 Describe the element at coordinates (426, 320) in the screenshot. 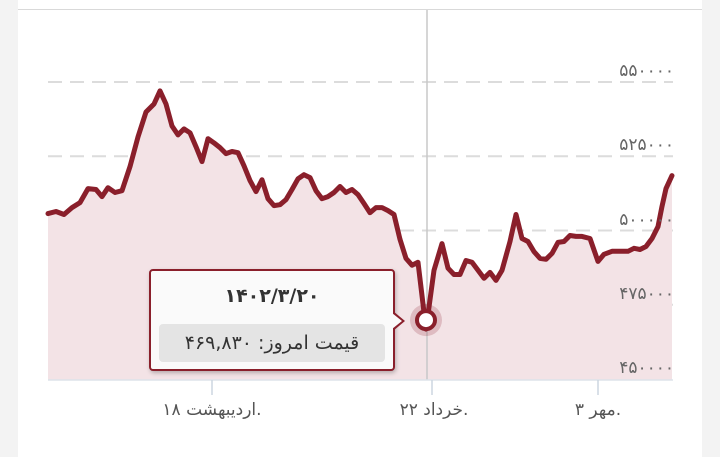

I see `highlight-marker` at that location.